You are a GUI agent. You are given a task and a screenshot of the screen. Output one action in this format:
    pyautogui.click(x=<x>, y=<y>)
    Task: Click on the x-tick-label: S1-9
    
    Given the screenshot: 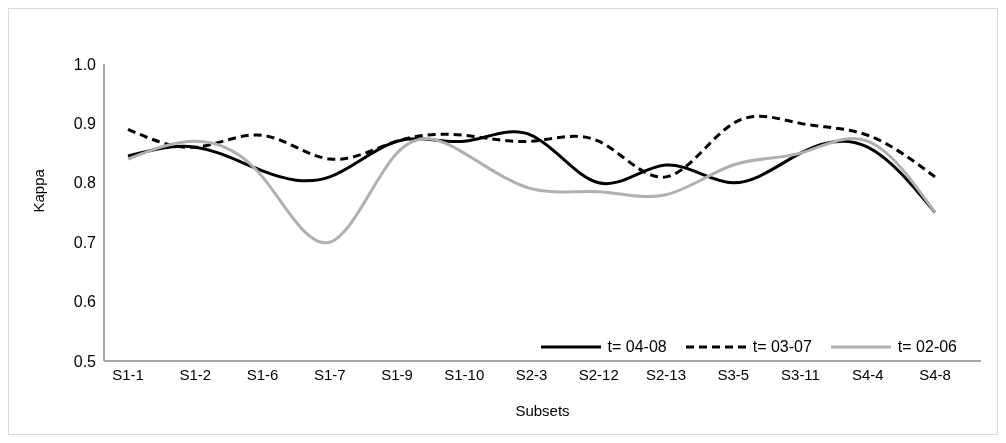 What is the action you would take?
    pyautogui.click(x=397, y=374)
    